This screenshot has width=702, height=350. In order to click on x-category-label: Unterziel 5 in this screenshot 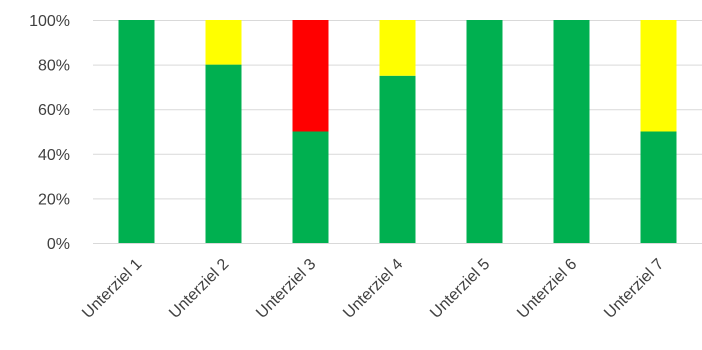, I will do `click(460, 289)`.